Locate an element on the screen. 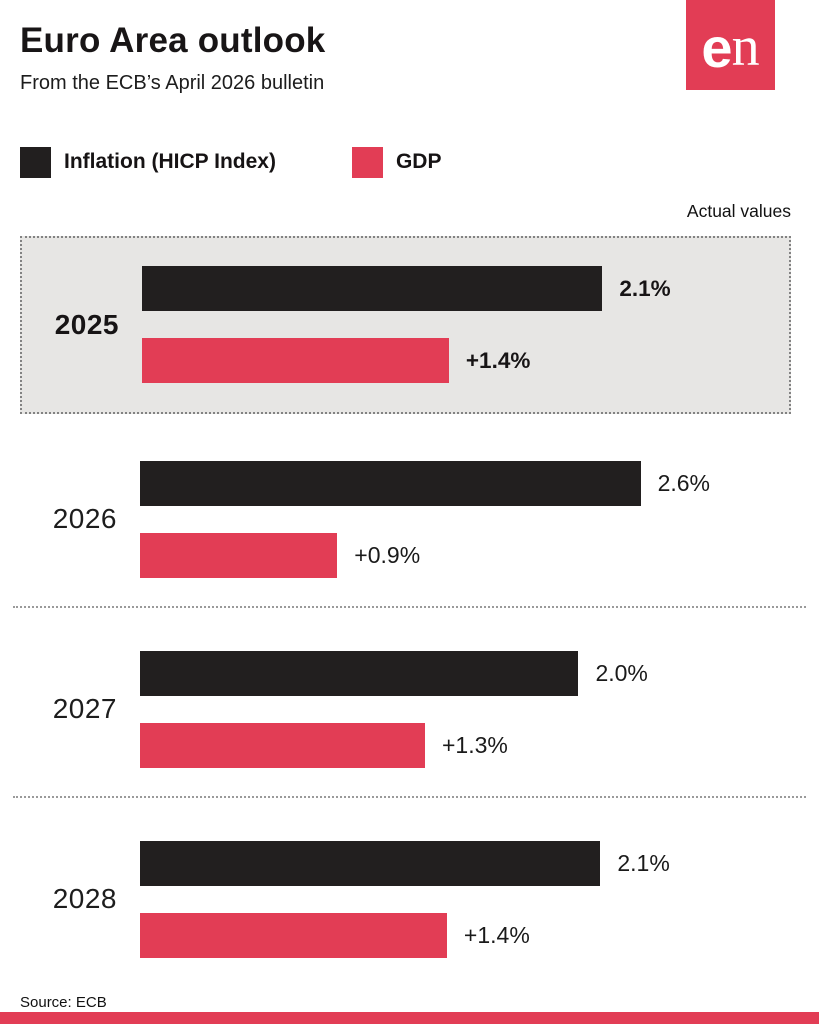 The height and width of the screenshot is (1024, 819). page-title: Euro Area outlook is located at coordinates (173, 40).